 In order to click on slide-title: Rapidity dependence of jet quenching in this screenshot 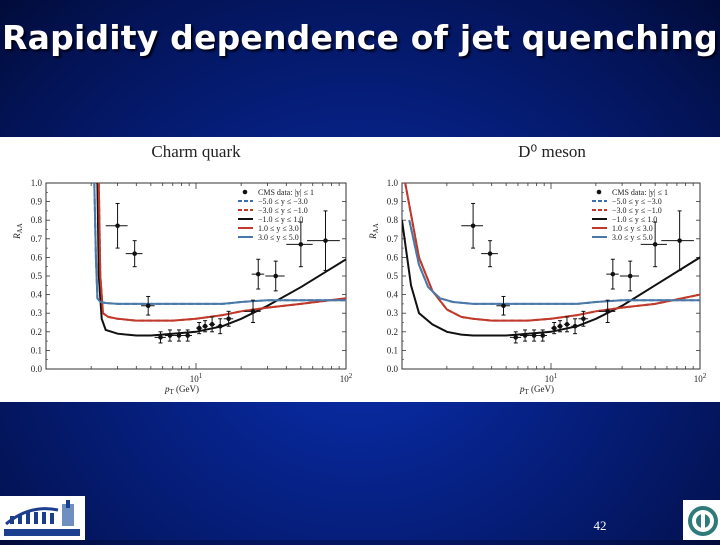, I will do `click(360, 37)`.